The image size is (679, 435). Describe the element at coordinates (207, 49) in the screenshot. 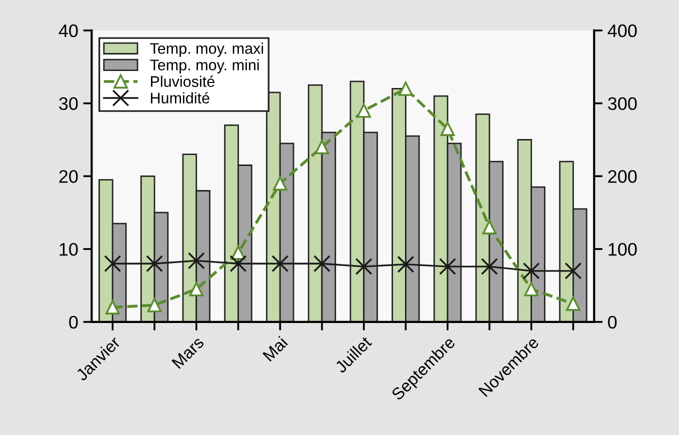

I see `legend-label: Temp. moy. maxi` at that location.